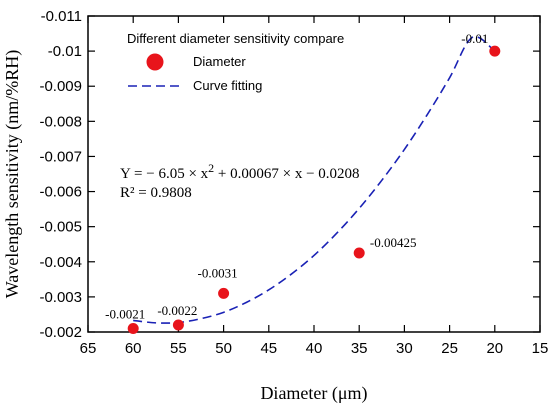  What do you see at coordinates (60, 156) in the screenshot?
I see `y-tick-label: -0.007` at bounding box center [60, 156].